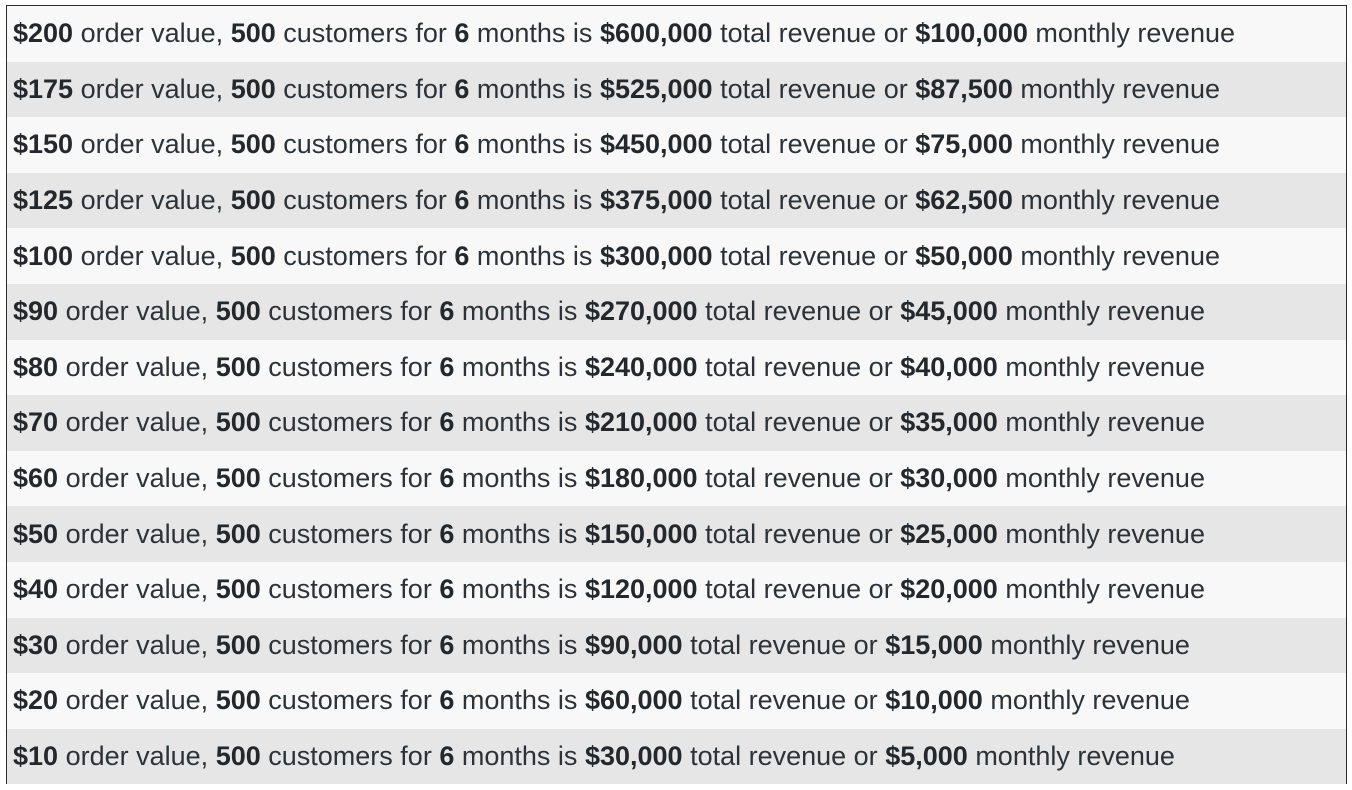 The height and width of the screenshot is (790, 1352). What do you see at coordinates (36, 311) in the screenshot?
I see `order-value-amount: $90` at bounding box center [36, 311].